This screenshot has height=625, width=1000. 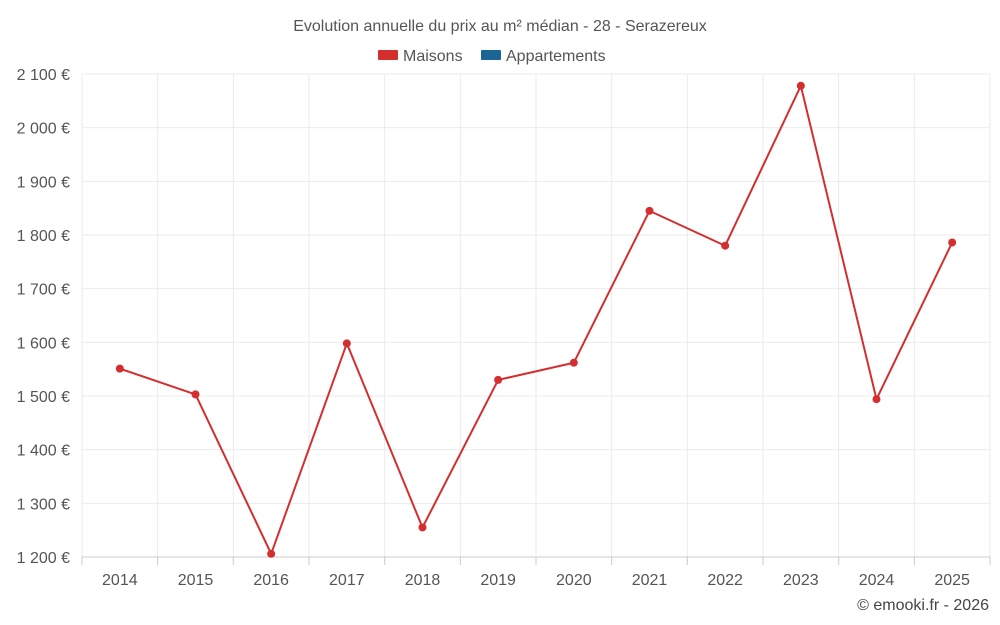 What do you see at coordinates (574, 580) in the screenshot?
I see `x-tick-label: 2020` at bounding box center [574, 580].